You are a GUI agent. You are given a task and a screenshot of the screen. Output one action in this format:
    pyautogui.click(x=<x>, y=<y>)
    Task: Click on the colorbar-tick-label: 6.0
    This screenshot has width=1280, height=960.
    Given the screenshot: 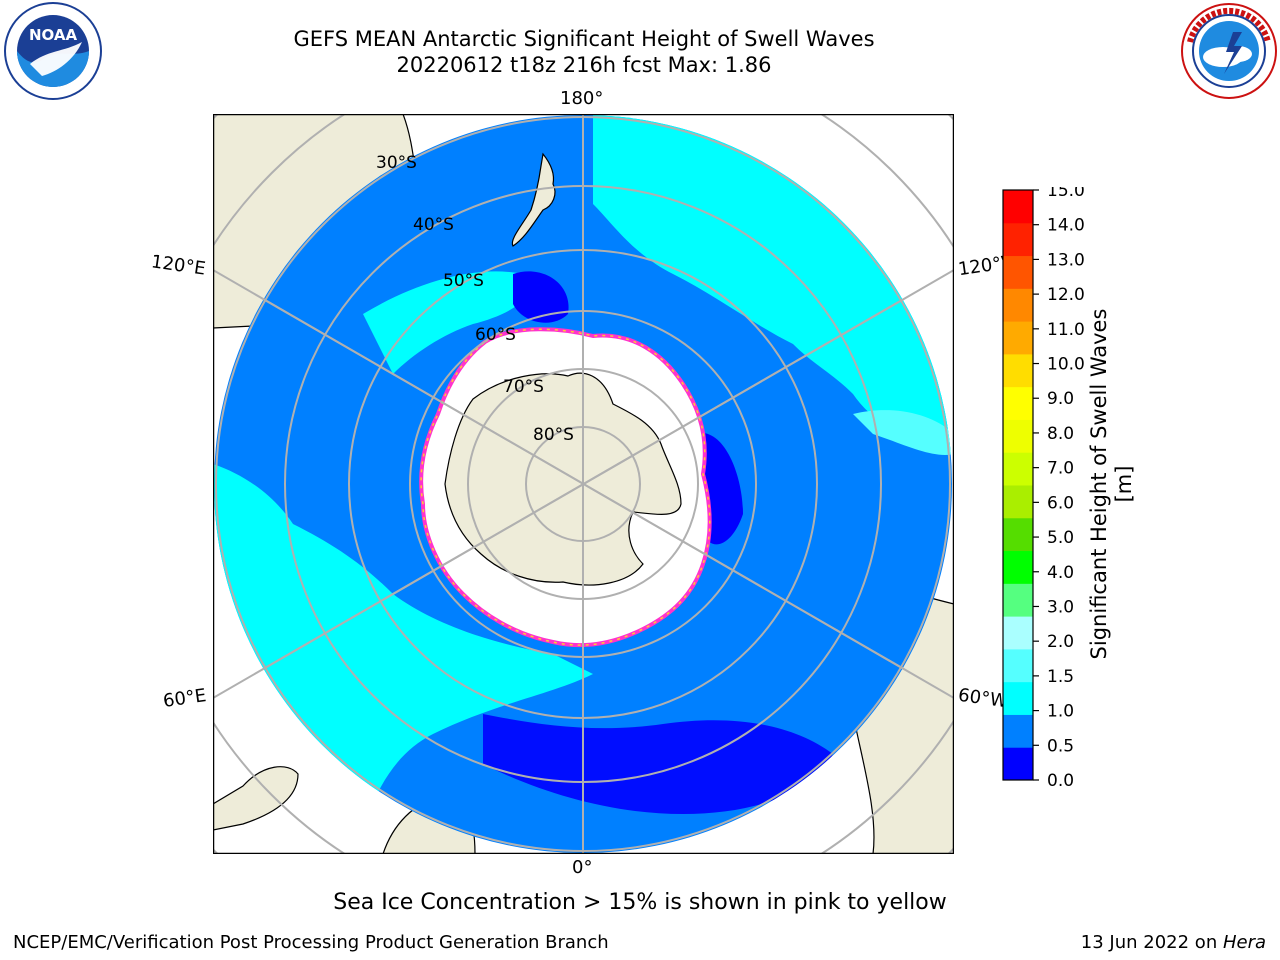 What is the action you would take?
    pyautogui.click(x=1060, y=503)
    